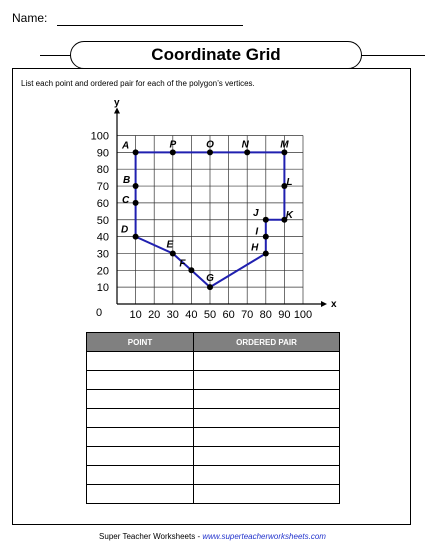 The width and height of the screenshot is (425, 550). Describe the element at coordinates (256, 213) in the screenshot. I see `vertex-label-j: J` at that location.